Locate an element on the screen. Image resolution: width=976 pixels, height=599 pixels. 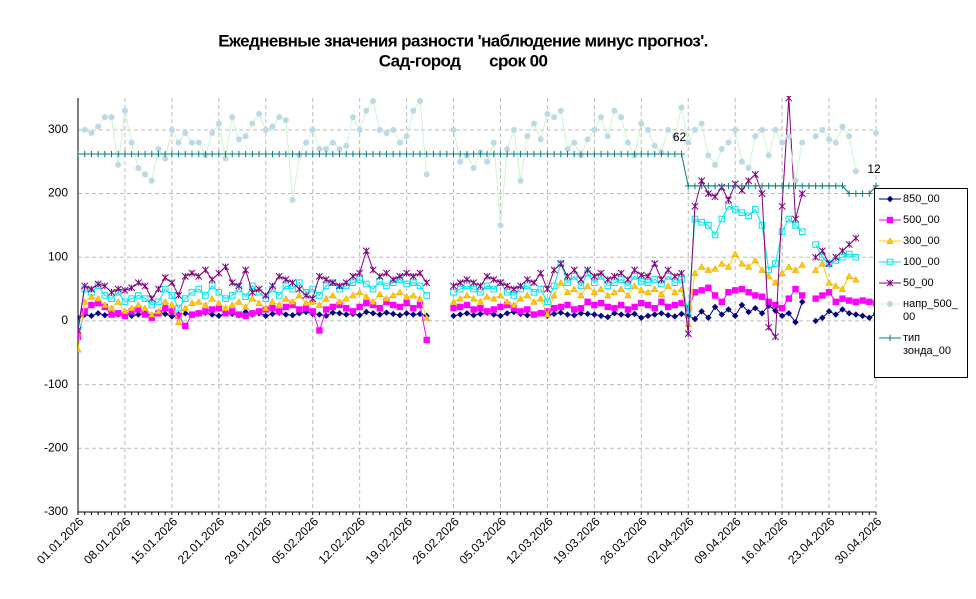
legend-label: напр_500_00 is located at coordinates (930, 310).